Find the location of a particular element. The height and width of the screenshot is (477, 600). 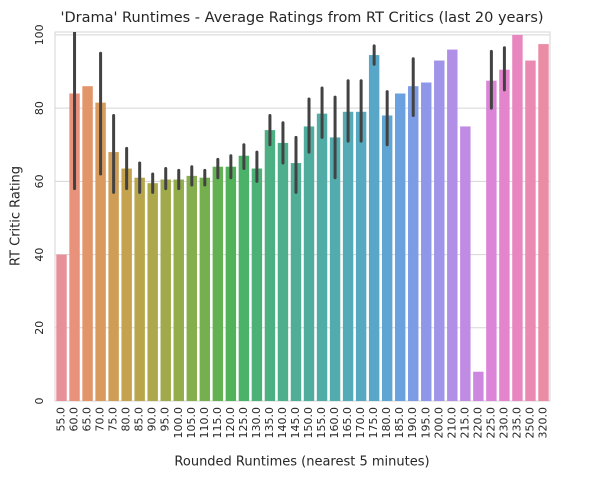

x-tick-label: 250.0 is located at coordinates (529, 423).